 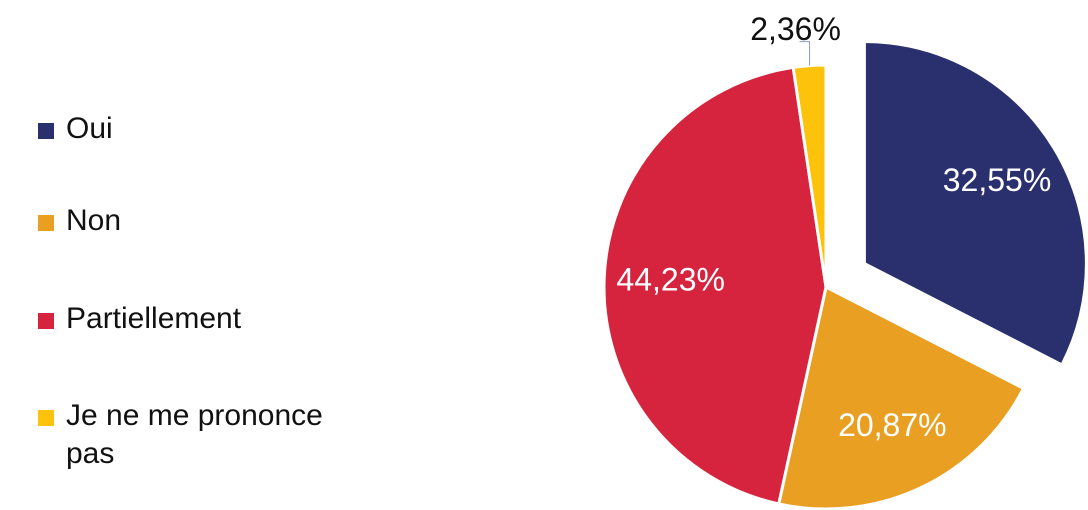 What do you see at coordinates (94, 220) in the screenshot?
I see `legend-label: Non` at bounding box center [94, 220].